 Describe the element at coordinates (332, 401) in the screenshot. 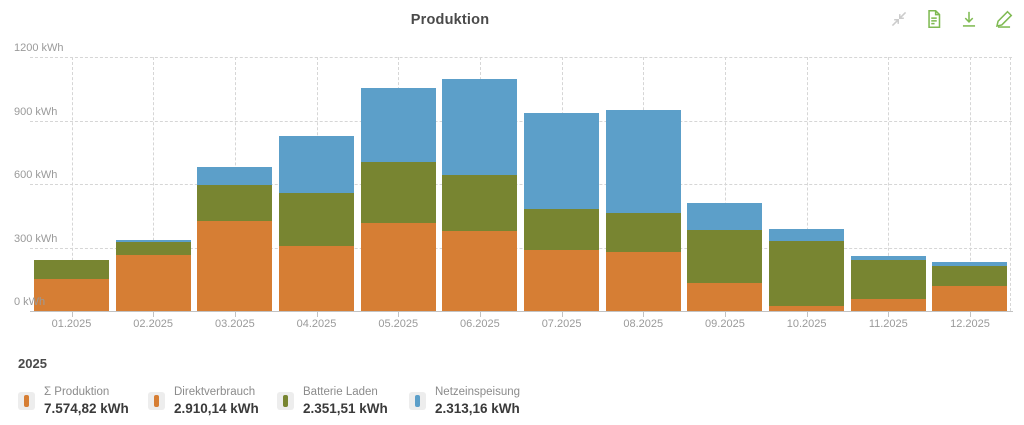

I see `legend-item-batterie-laden: Batterie Laden 2.351,51 kWh` at that location.